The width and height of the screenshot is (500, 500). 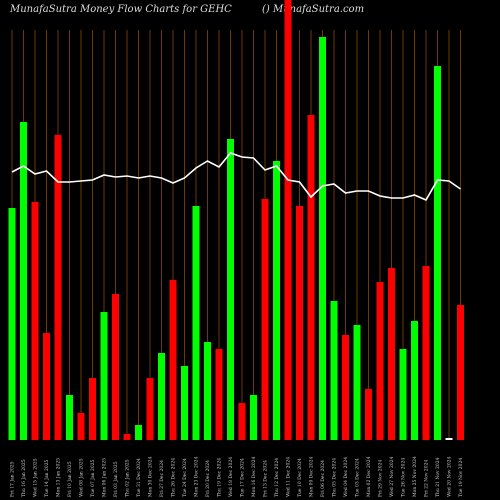 What do you see at coordinates (162, 478) in the screenshot?
I see `x-tick-label: Fri 27 Dec 2024` at bounding box center [162, 478].